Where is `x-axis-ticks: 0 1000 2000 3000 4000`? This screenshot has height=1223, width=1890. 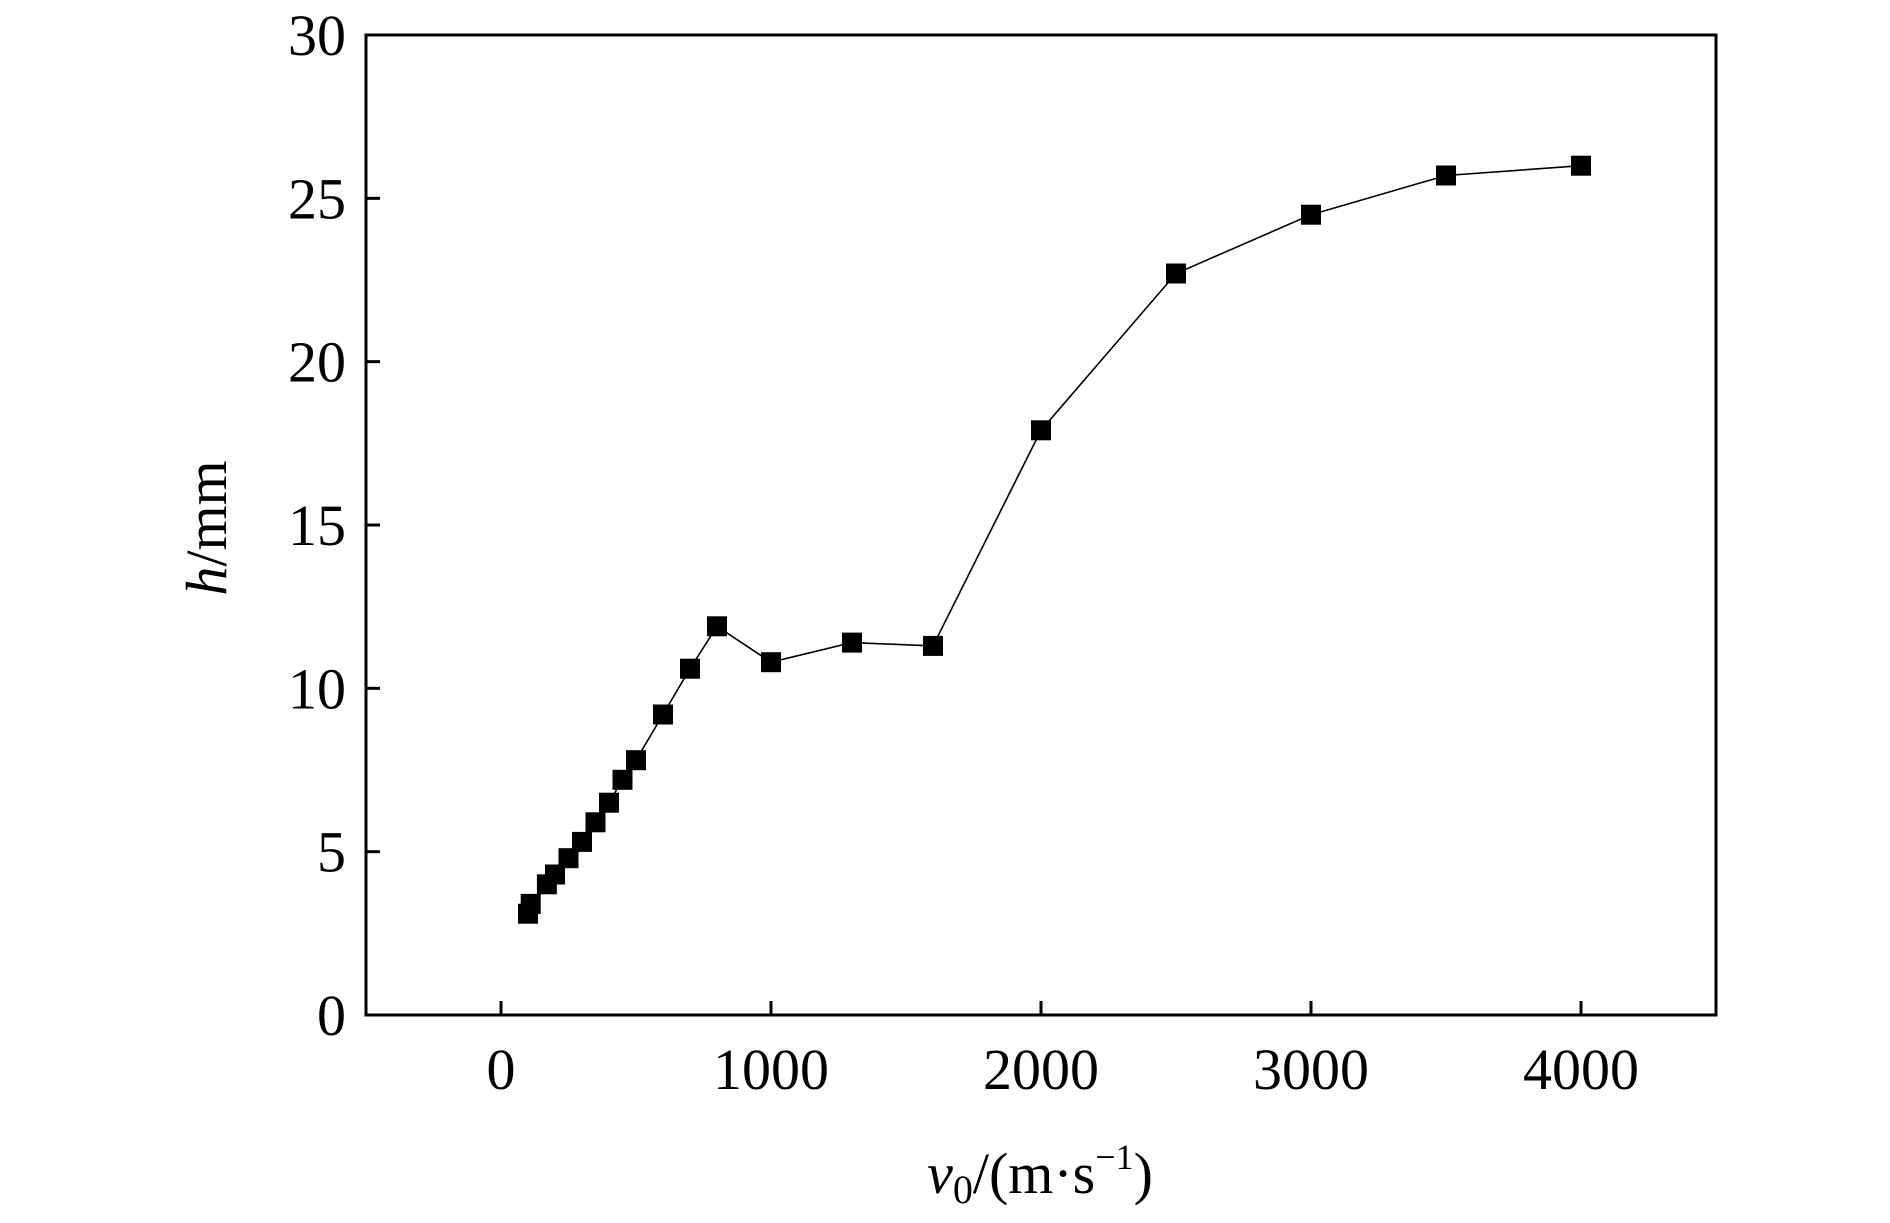
x-axis-ticks: 0 1000 2000 3000 4000 is located at coordinates (1063, 1051).